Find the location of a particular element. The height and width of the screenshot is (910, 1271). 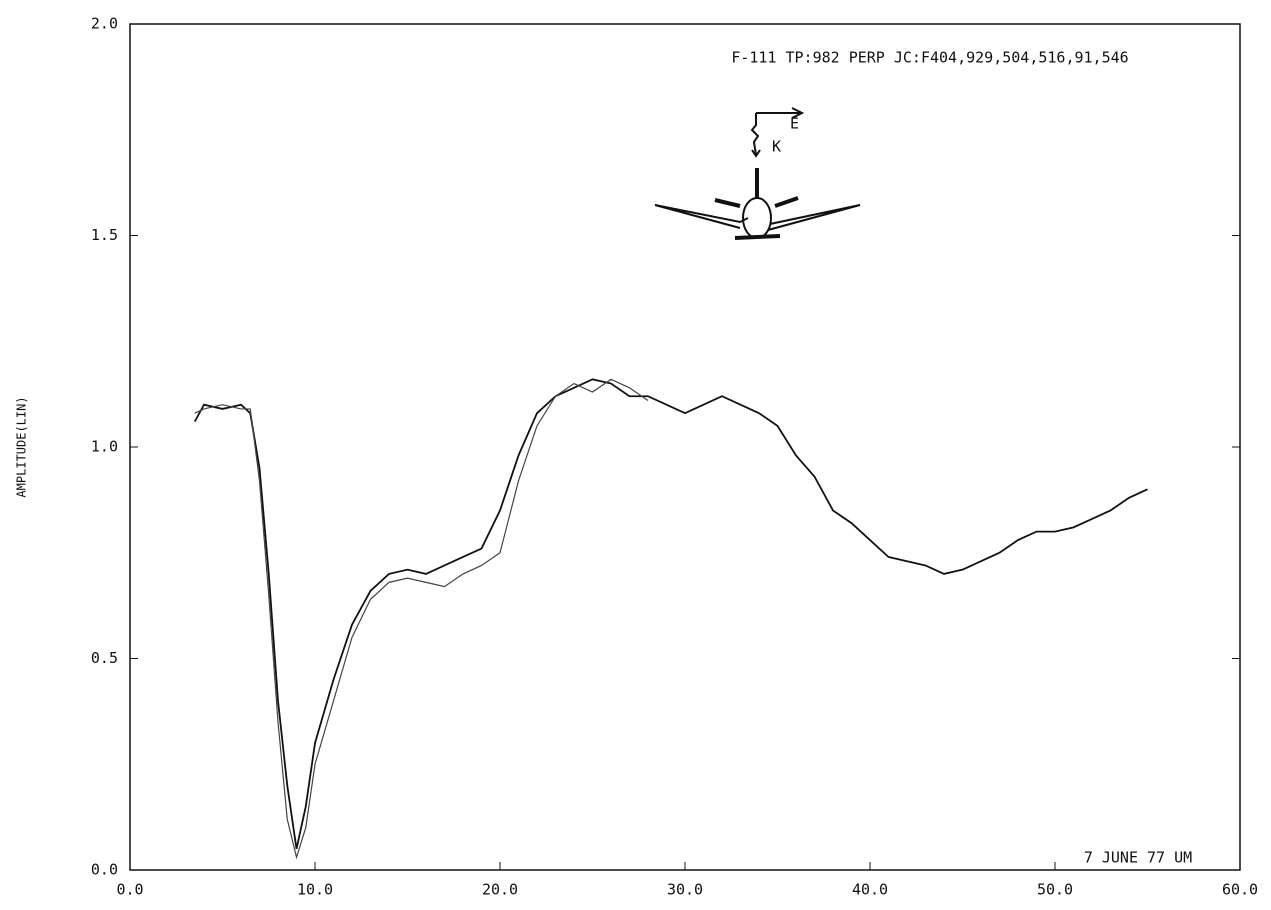

k-arrow is located at coordinates (755, 135).